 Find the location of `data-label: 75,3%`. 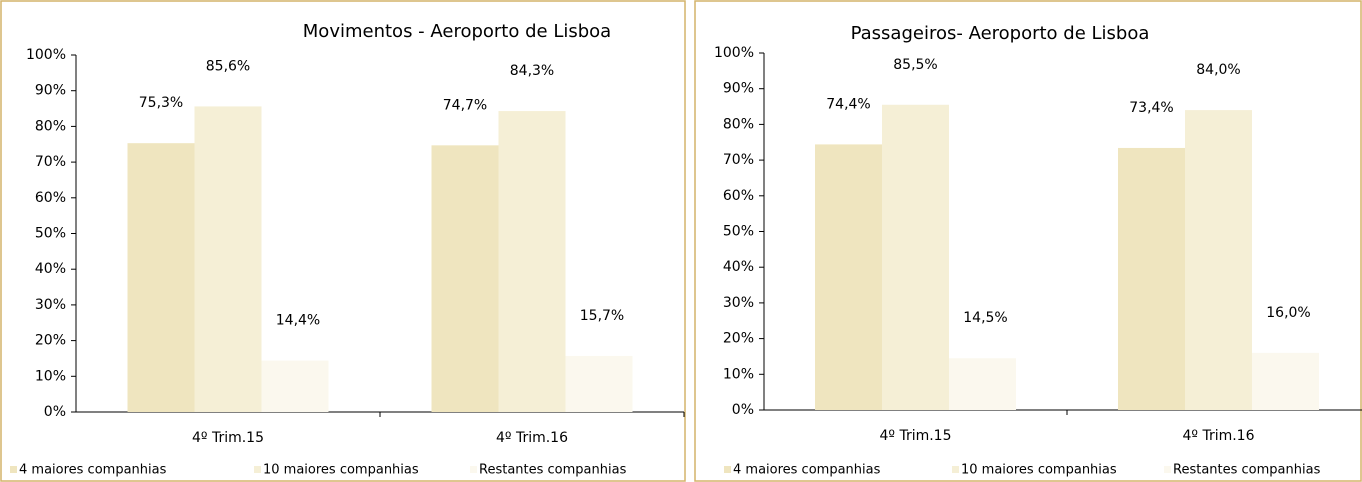

data-label: 75,3% is located at coordinates (161, 103).